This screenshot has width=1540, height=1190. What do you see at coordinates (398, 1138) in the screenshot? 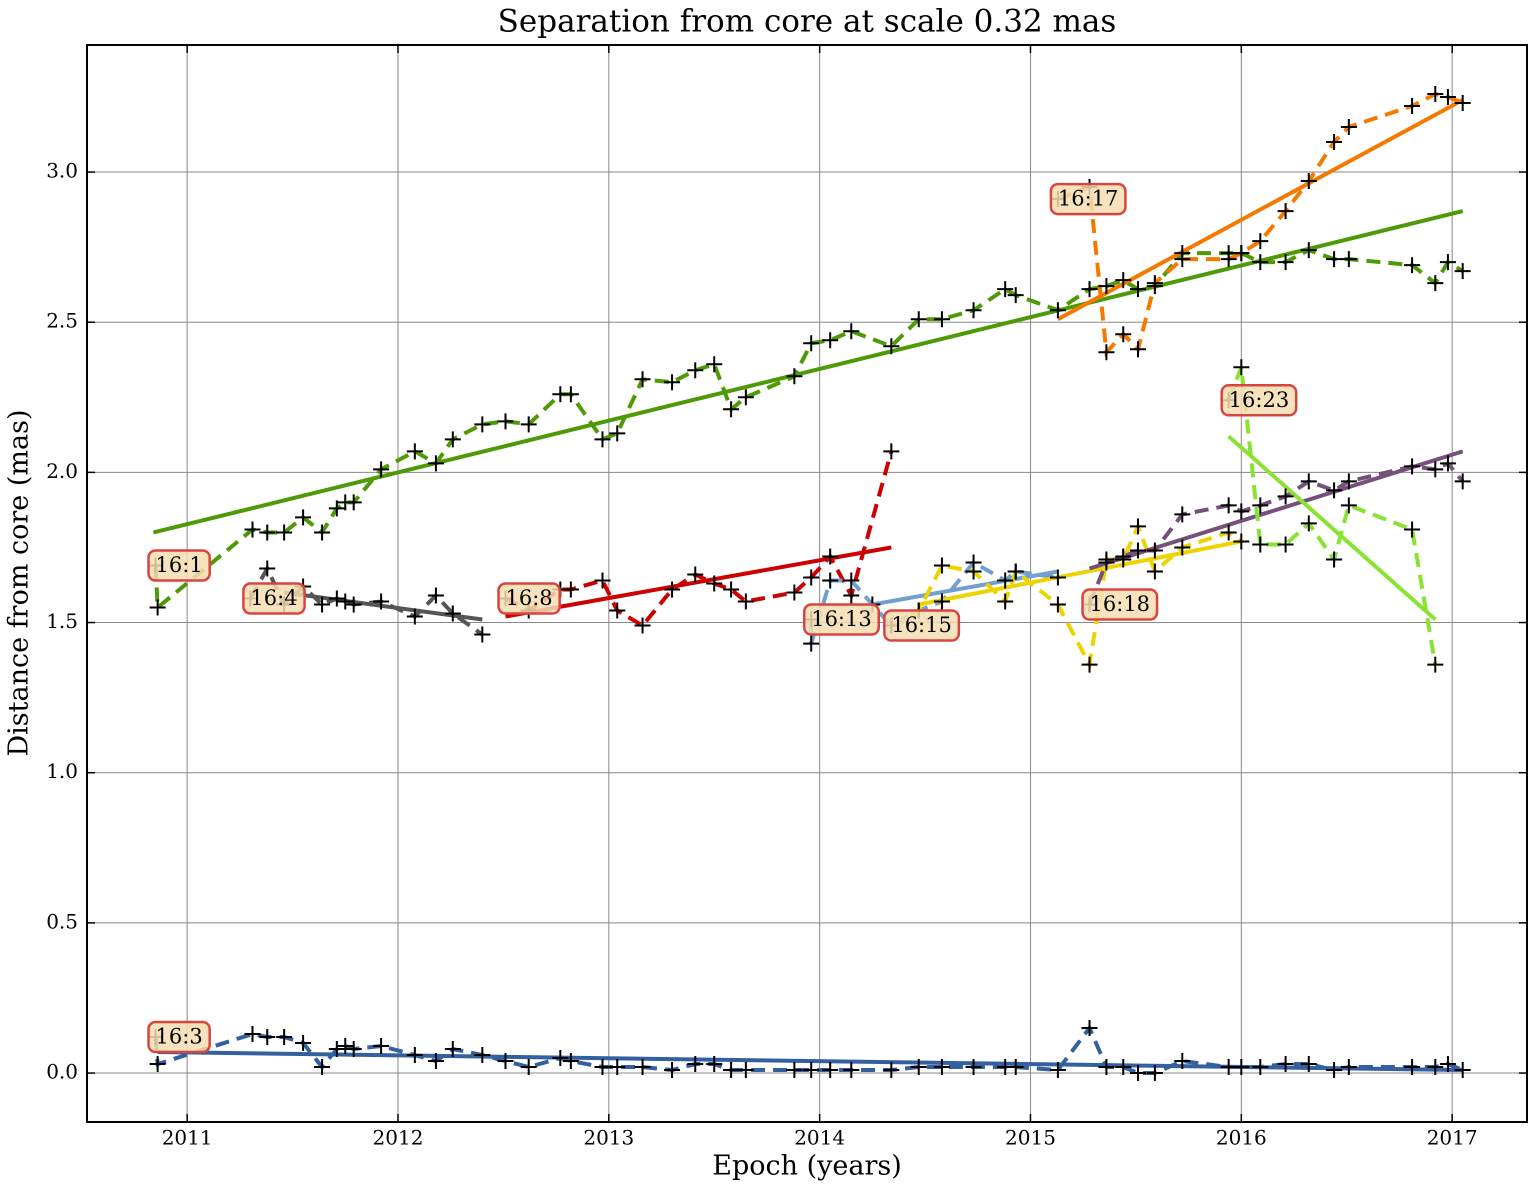
I see `x-tick-label: 2012` at bounding box center [398, 1138].